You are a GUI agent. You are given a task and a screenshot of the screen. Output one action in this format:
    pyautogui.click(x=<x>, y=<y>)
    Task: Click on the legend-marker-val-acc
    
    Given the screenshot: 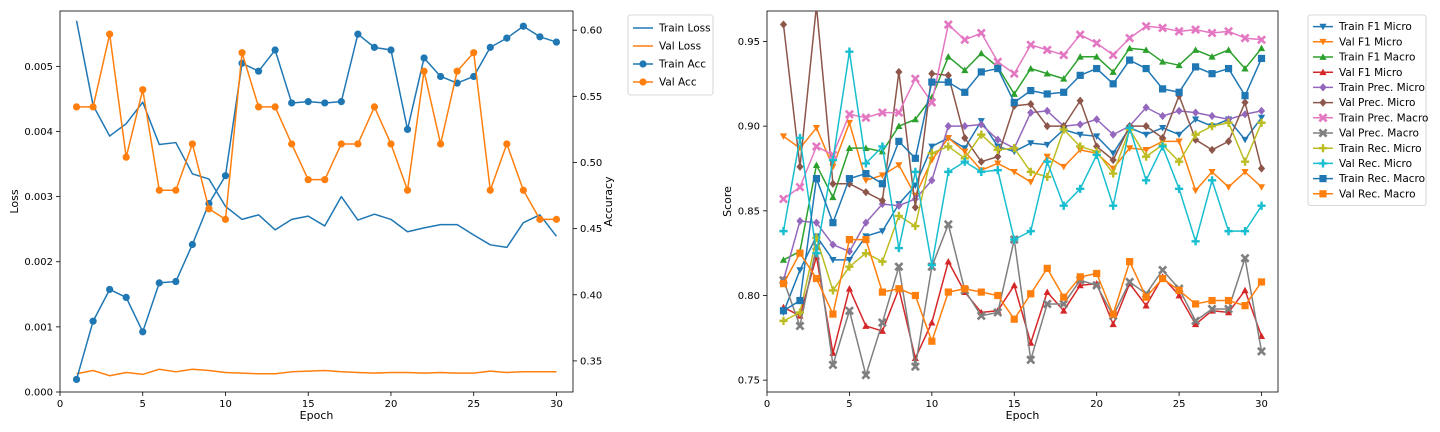 What is the action you would take?
    pyautogui.click(x=643, y=82)
    